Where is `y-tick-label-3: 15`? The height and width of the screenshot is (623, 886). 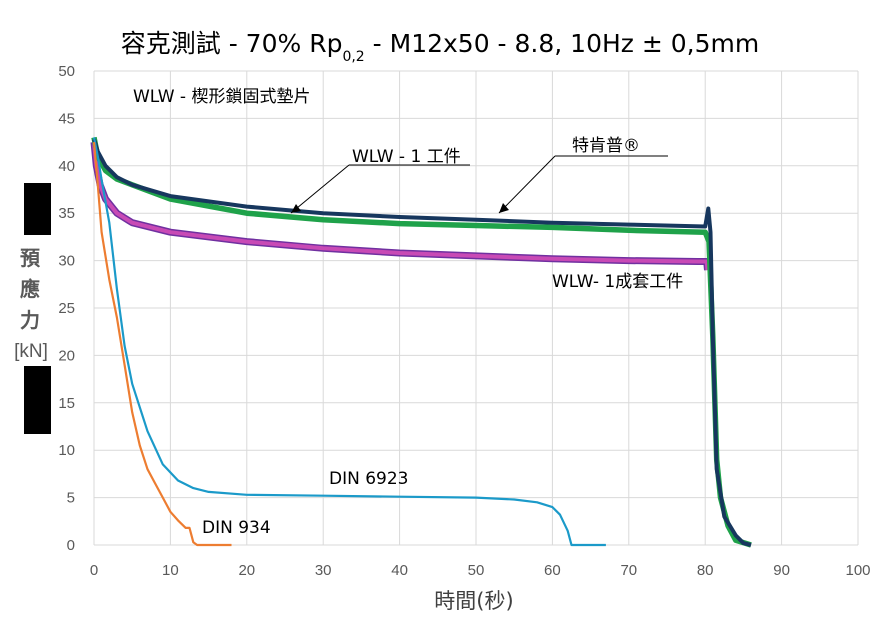
y-tick-label-3: 15 is located at coordinates (66, 403).